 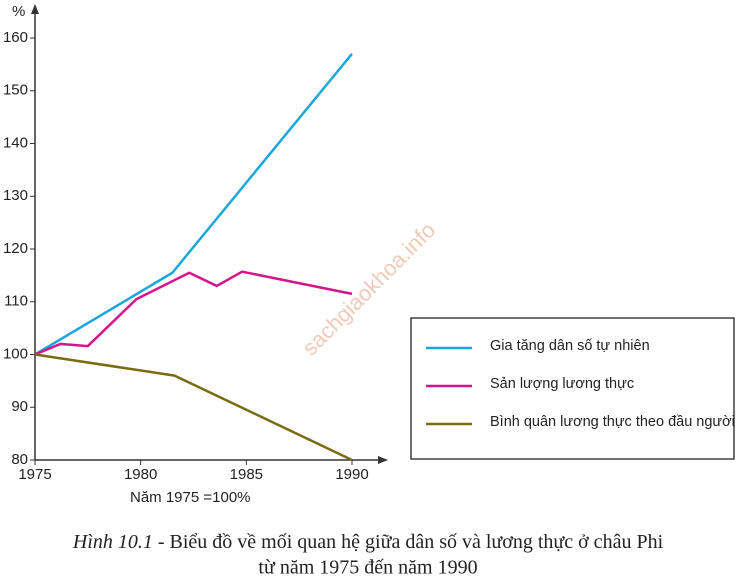 I want to click on caption-line2: từ năm 1975 đến năm 1990, so click(x=367, y=567).